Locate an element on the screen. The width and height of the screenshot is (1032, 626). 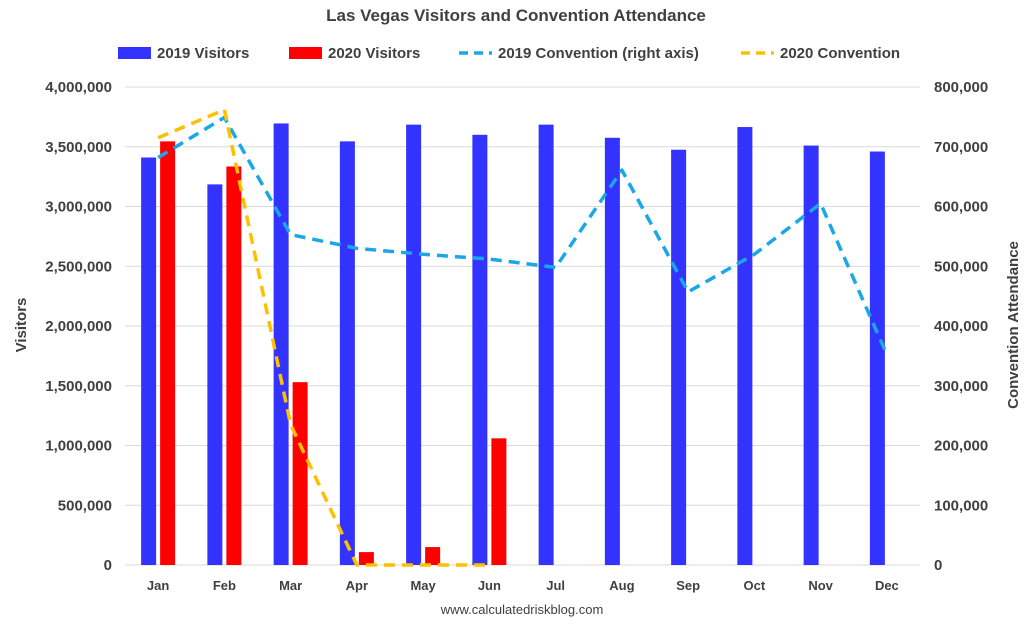
y-axis-title: Visitors is located at coordinates (21, 325).